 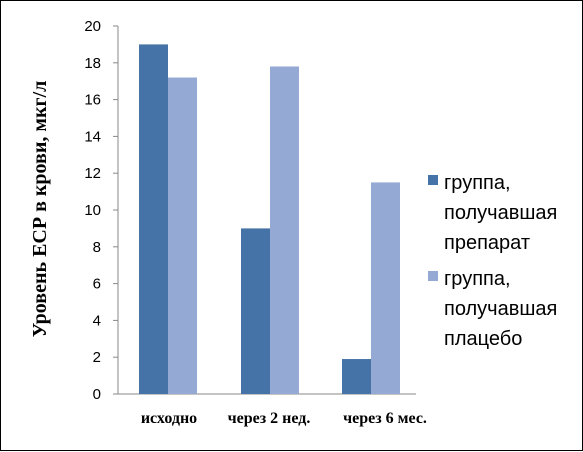 What do you see at coordinates (97, 320) in the screenshot?
I see `y-tick-label: 4` at bounding box center [97, 320].